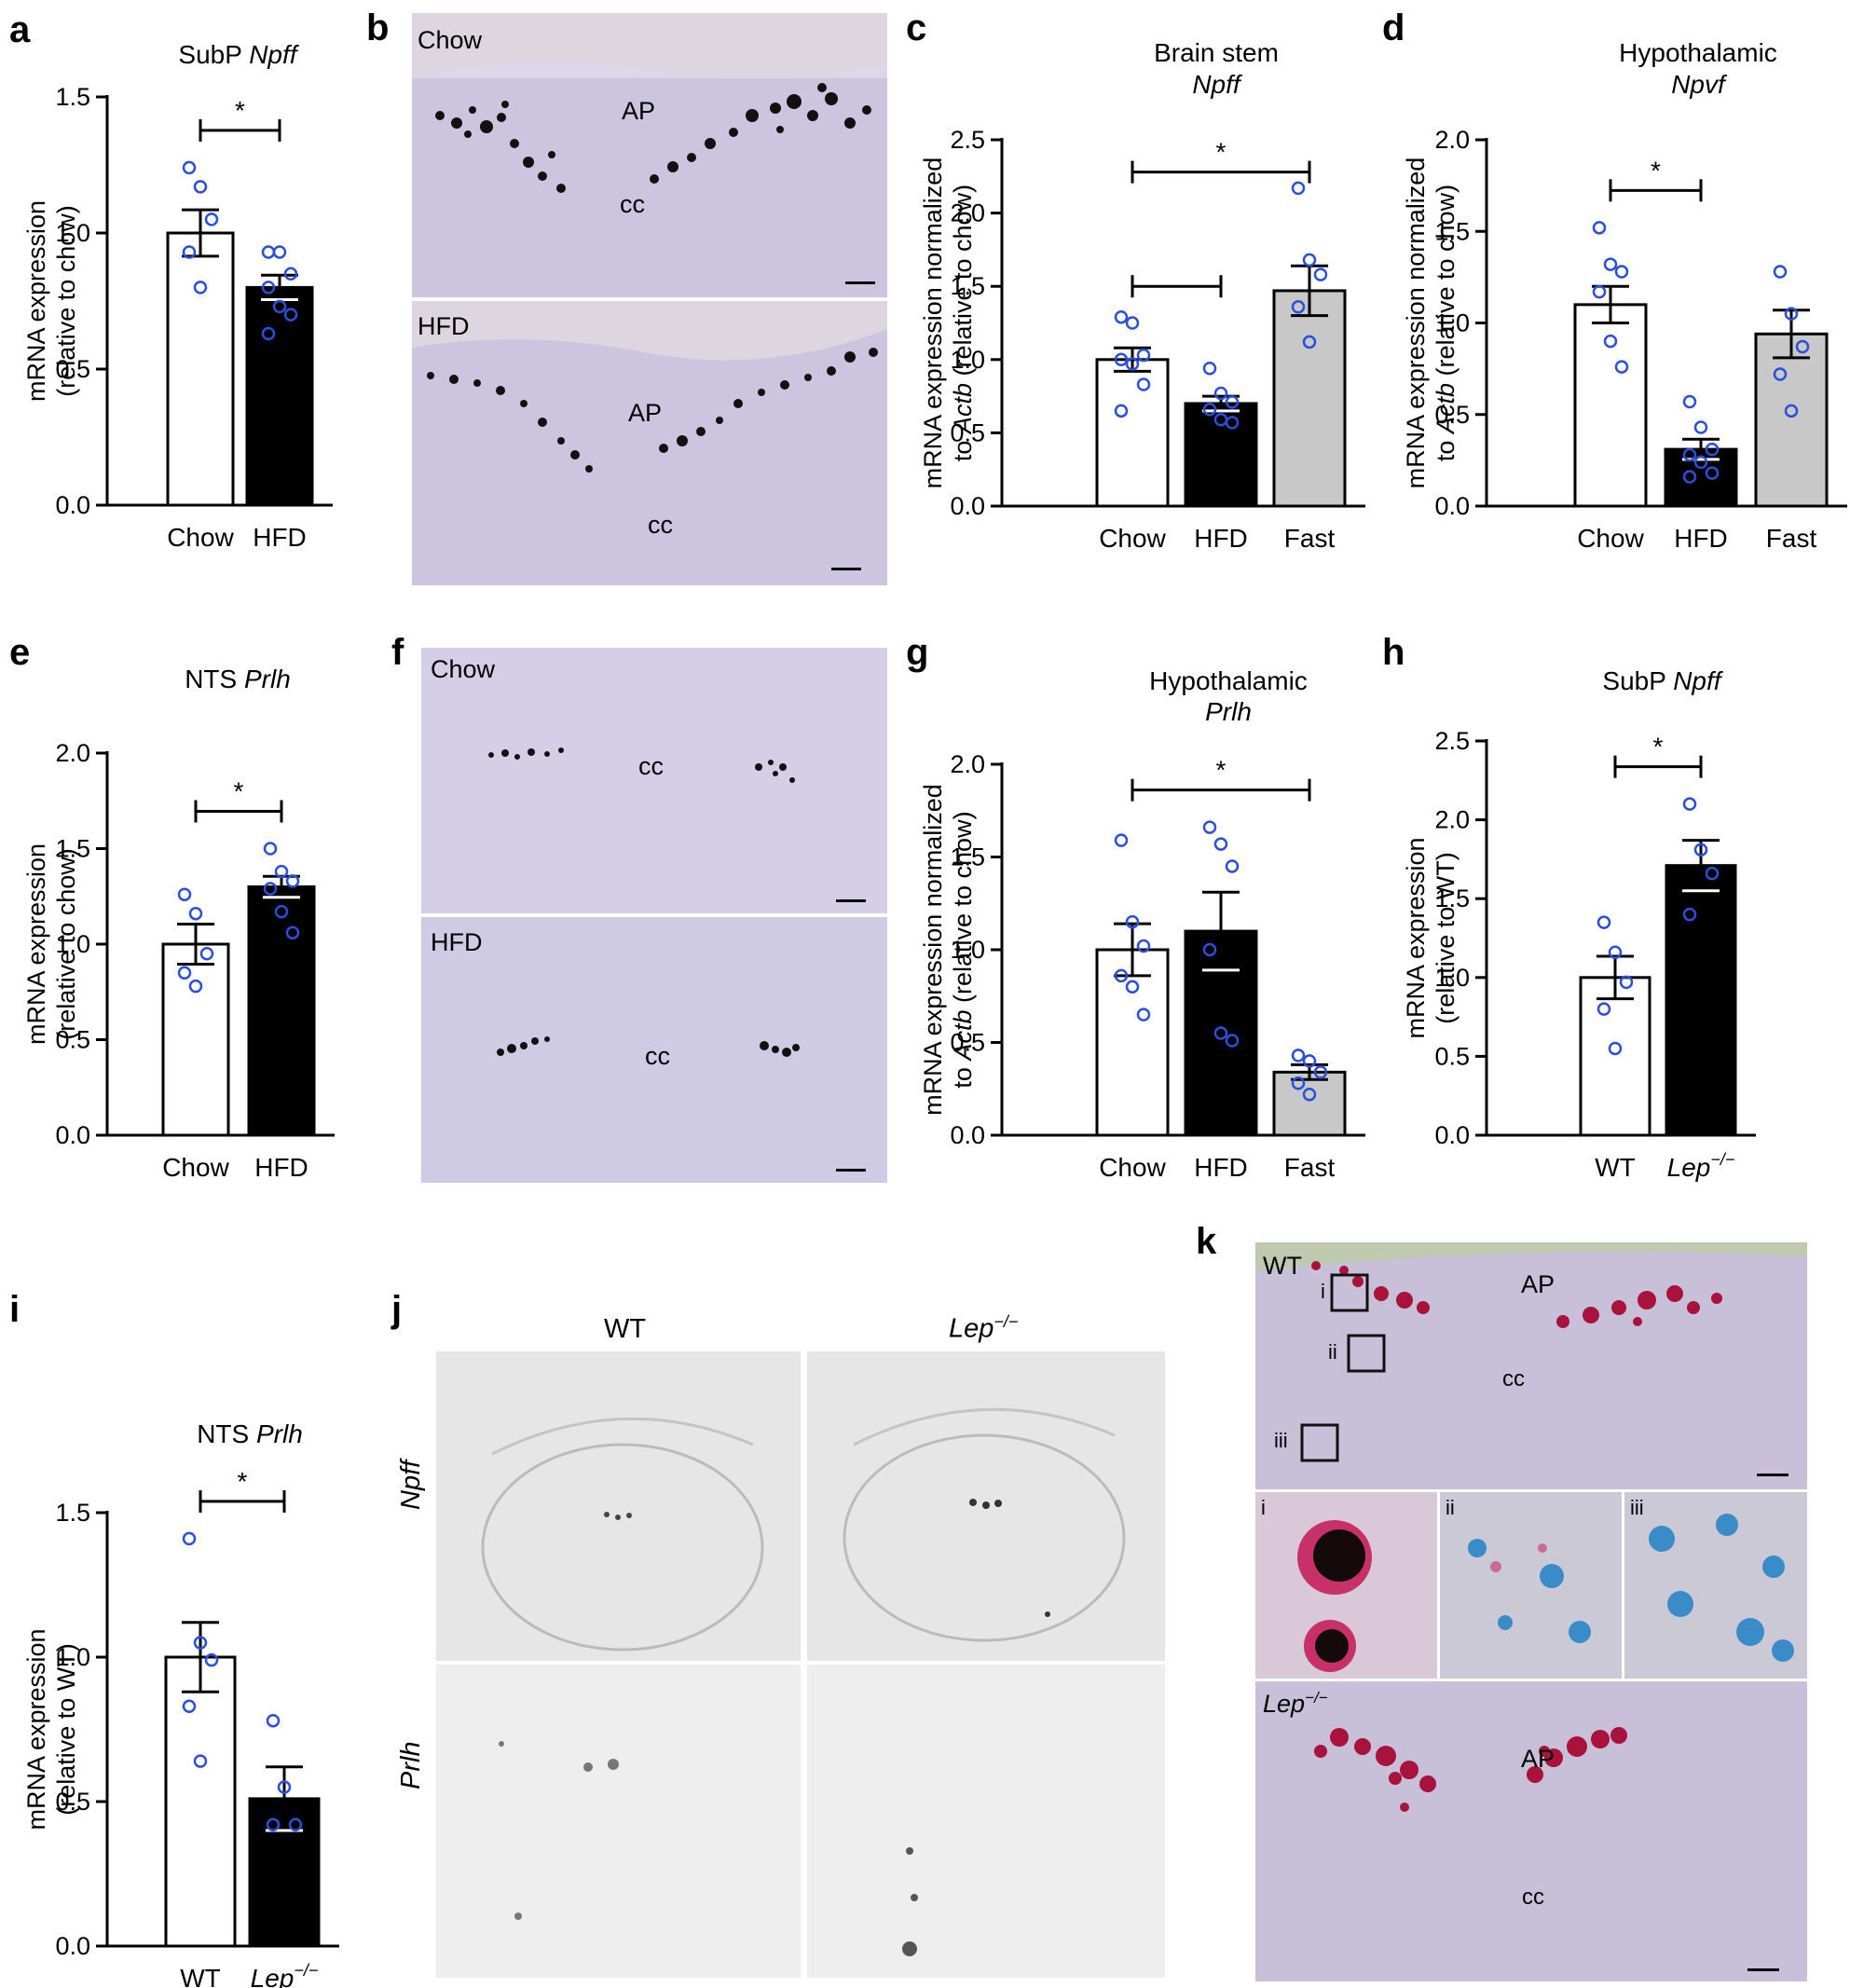 The width and height of the screenshot is (1850, 1988). What do you see at coordinates (1452, 1135) in the screenshot?
I see `y-tick-label-h: 0.0` at bounding box center [1452, 1135].